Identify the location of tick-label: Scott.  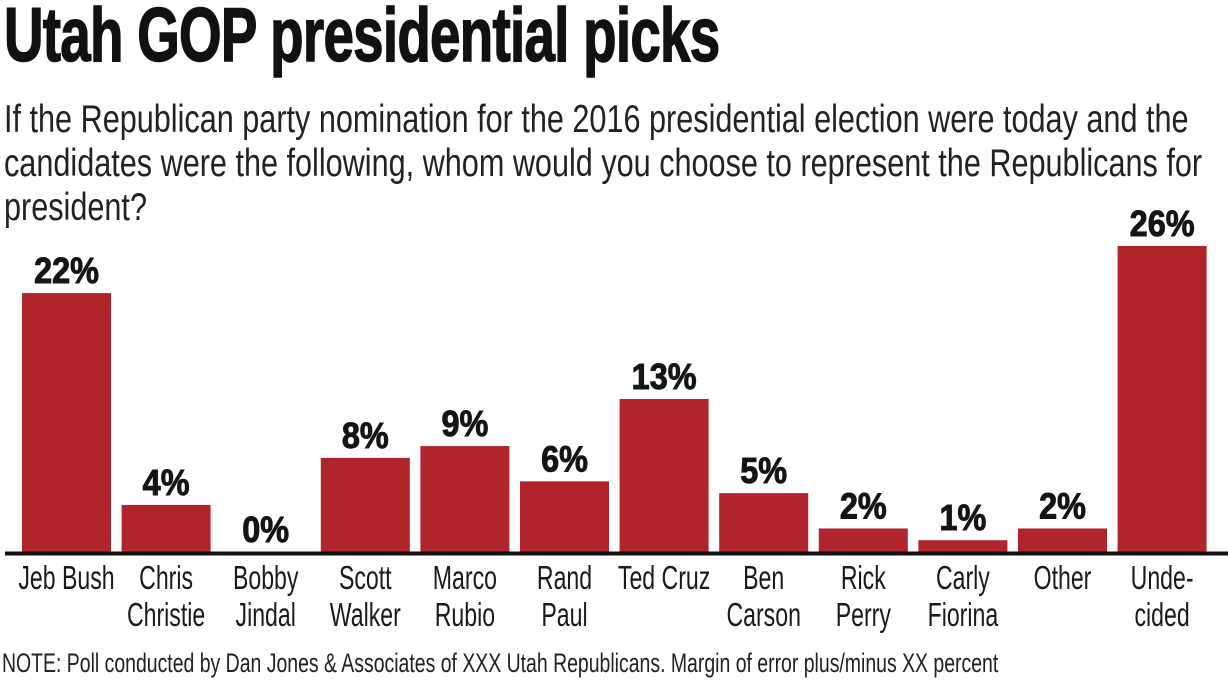
(365, 578).